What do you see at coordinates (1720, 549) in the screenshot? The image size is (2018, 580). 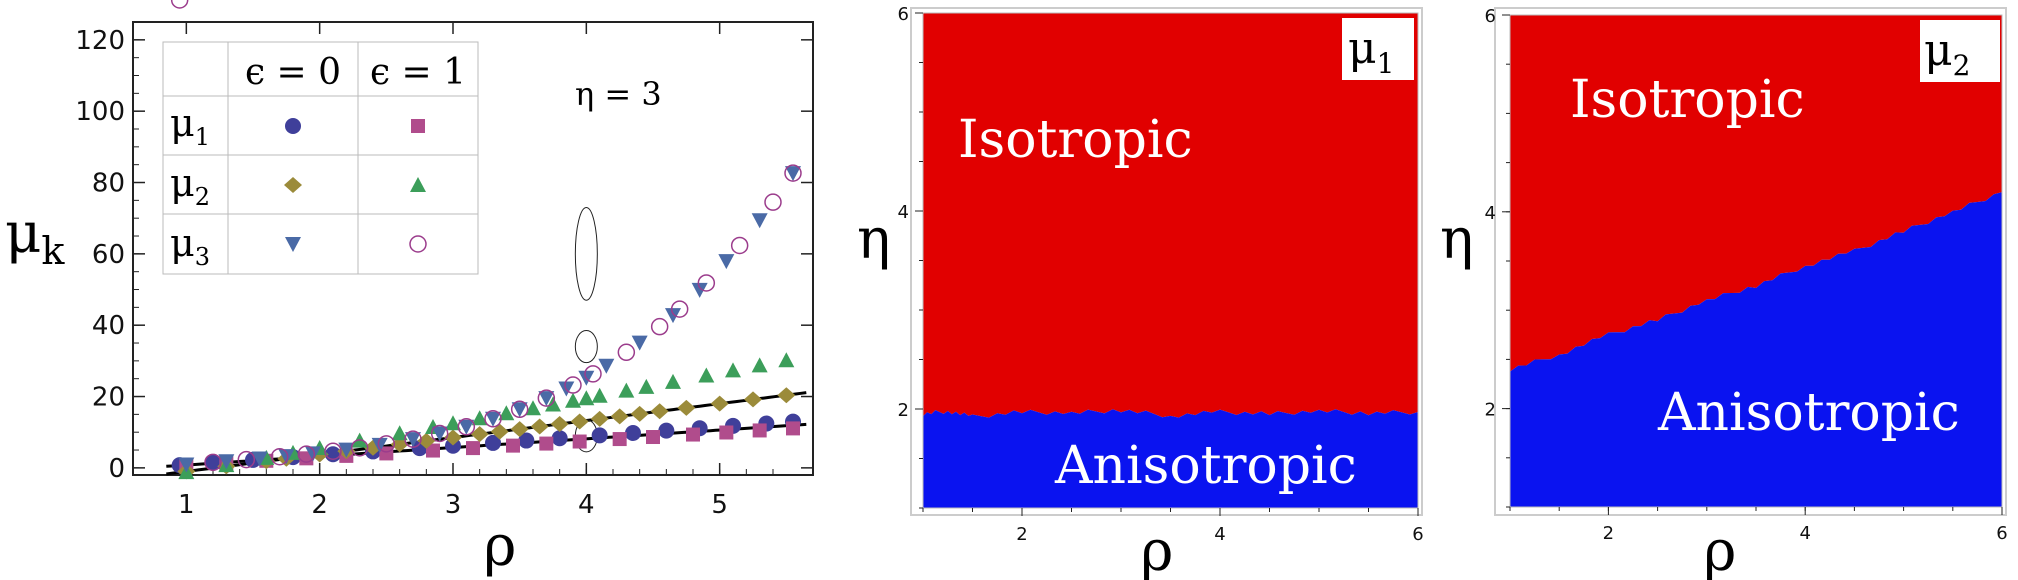 I see `region2-x-label: ρ` at bounding box center [1720, 549].